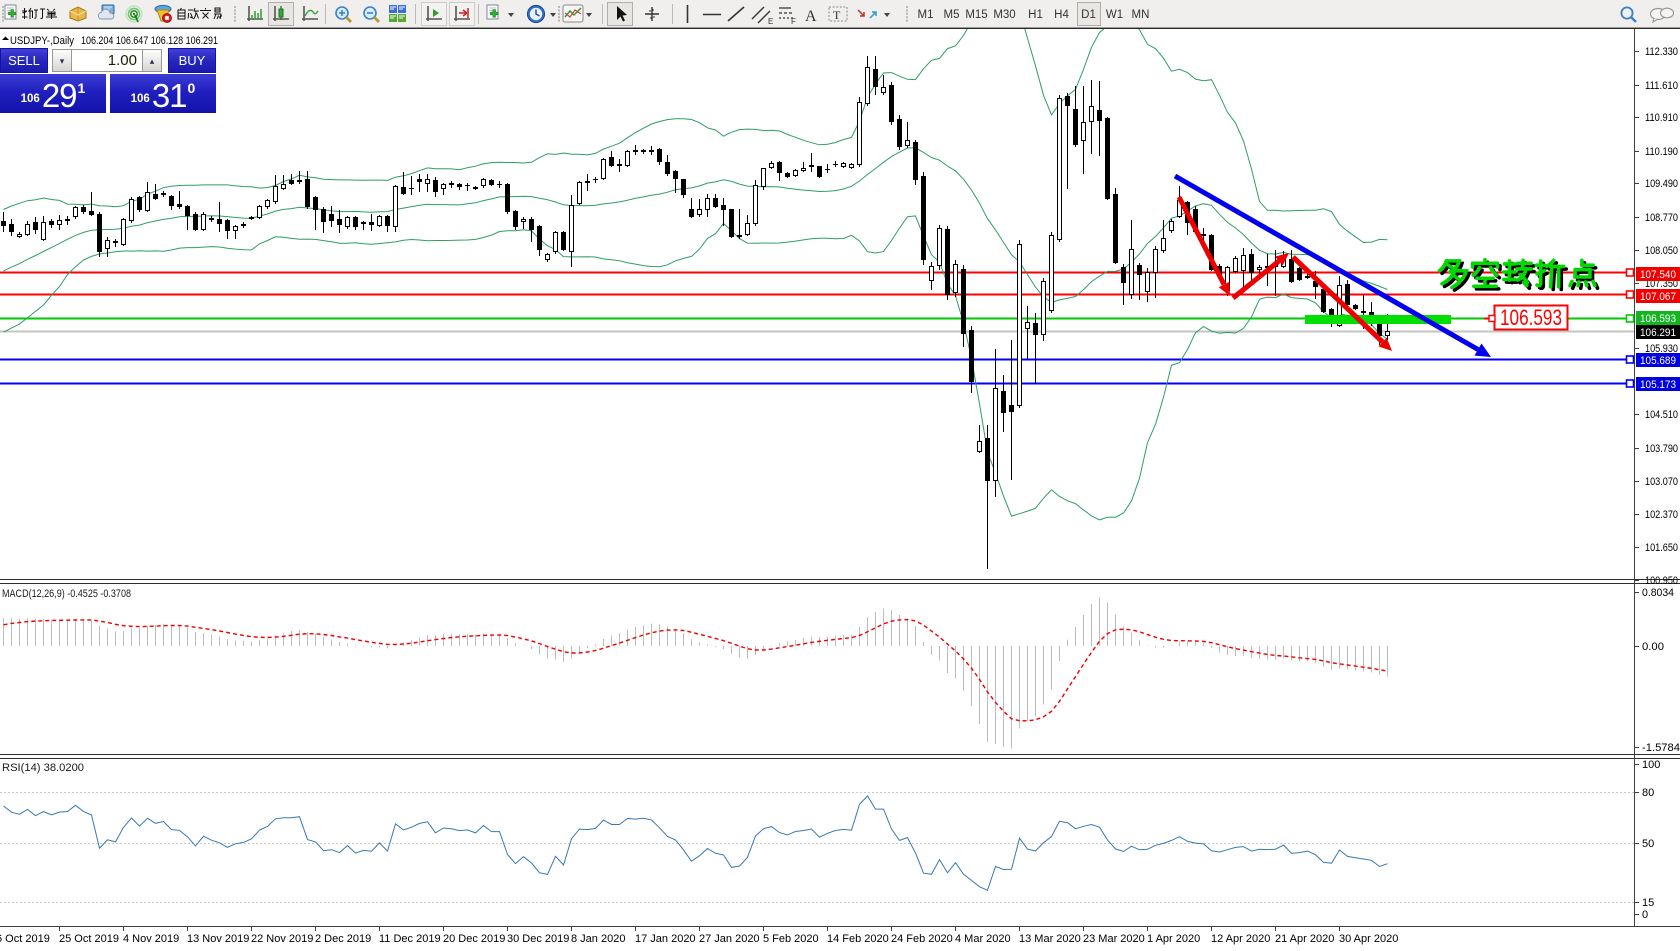 This screenshot has width=1680, height=951. Describe the element at coordinates (474, 939) in the screenshot. I see `svg-text: 20 Dec 2019` at that location.